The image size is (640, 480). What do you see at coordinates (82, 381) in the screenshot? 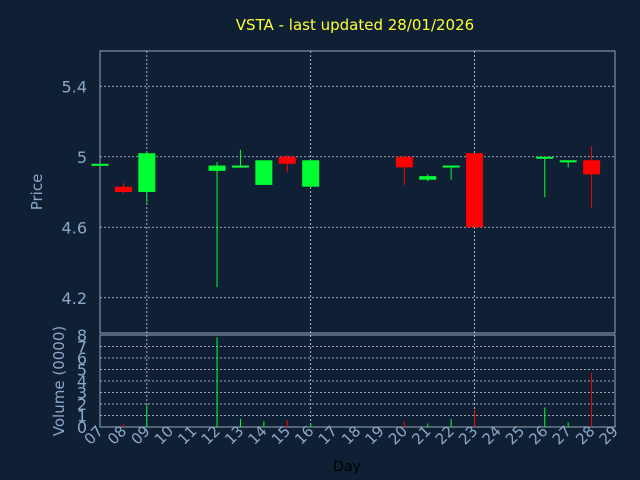
I see `volume-tick-label: 4` at bounding box center [82, 381].